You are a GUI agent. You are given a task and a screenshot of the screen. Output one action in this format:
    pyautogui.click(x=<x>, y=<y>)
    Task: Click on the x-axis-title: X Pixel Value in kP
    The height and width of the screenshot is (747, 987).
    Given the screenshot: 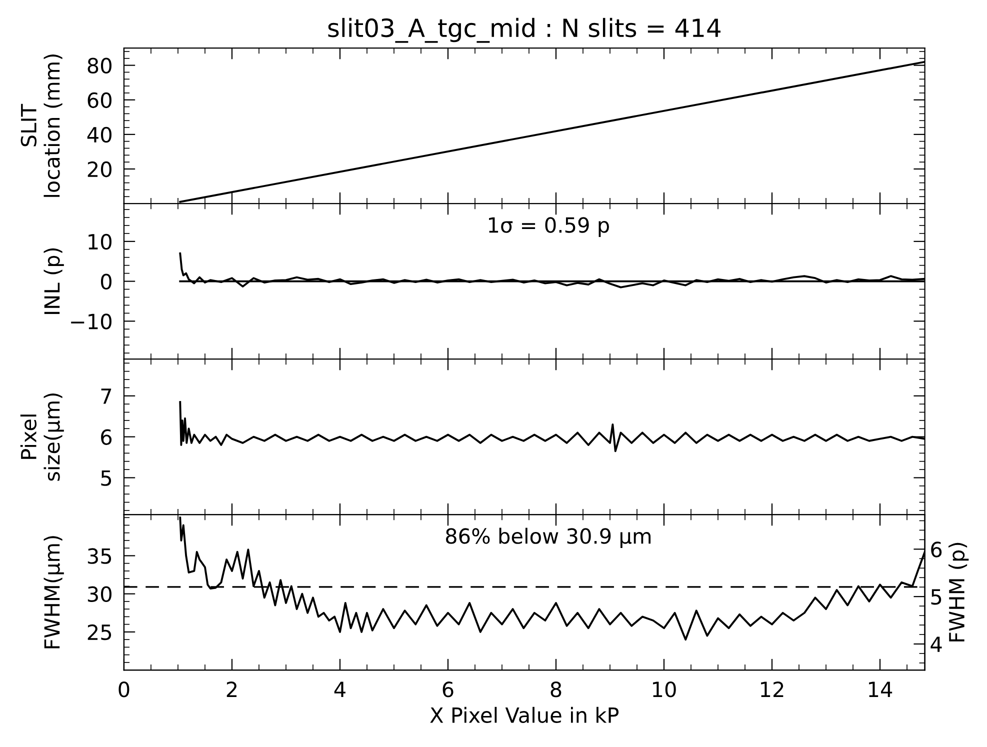 What is the action you would take?
    pyautogui.click(x=524, y=715)
    